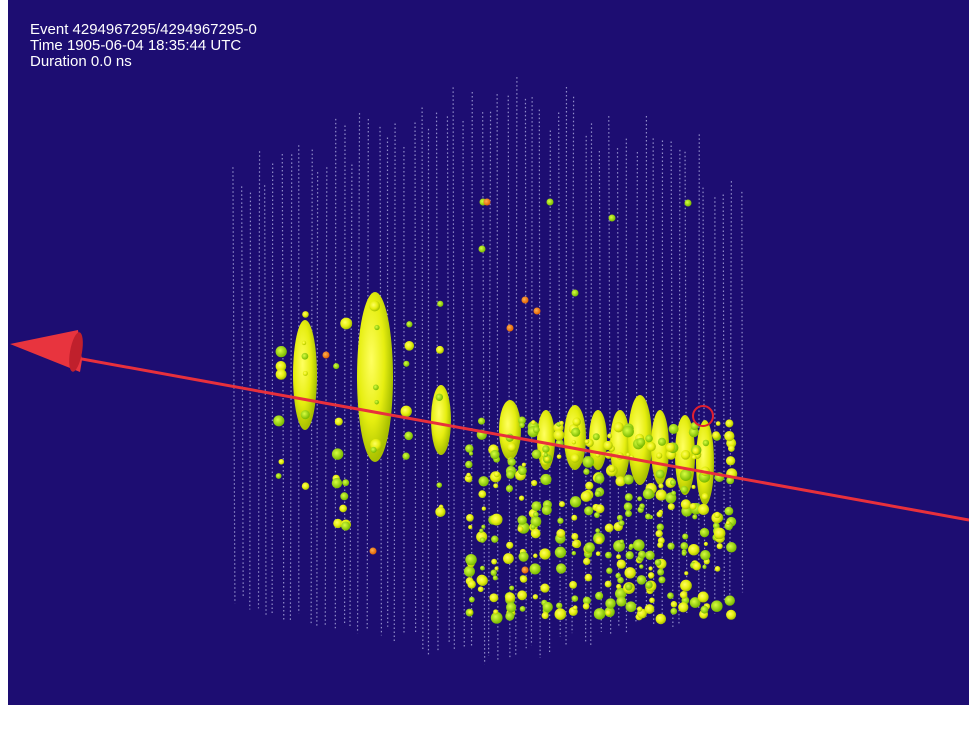  I want to click on vertex-marker, so click(703, 416).